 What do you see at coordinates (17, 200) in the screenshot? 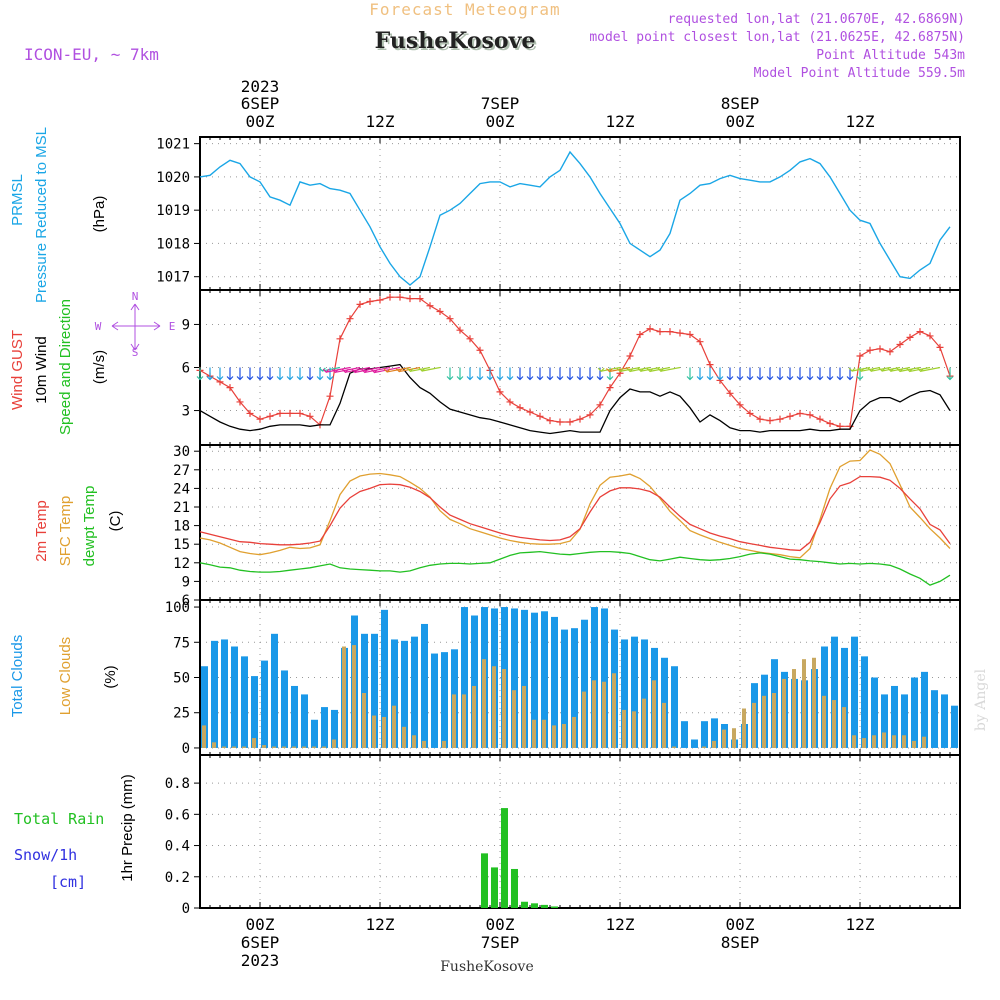
I see `prmsl-label: PRMSL` at bounding box center [17, 200].